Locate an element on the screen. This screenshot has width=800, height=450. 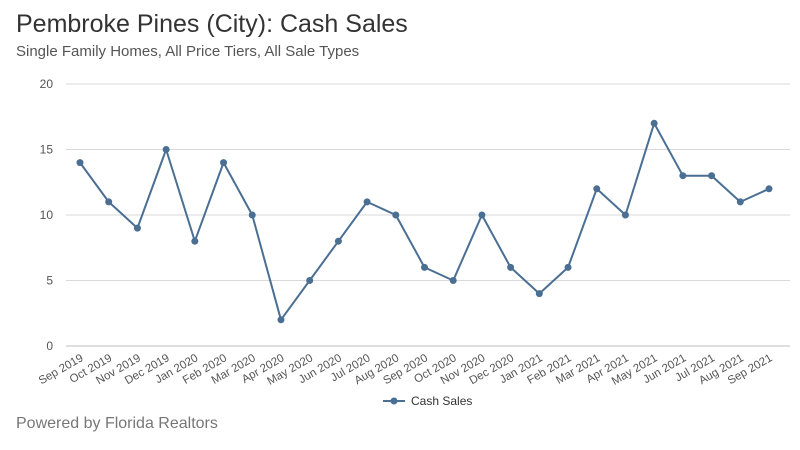
y-tick-label: 0 is located at coordinates (49, 346).